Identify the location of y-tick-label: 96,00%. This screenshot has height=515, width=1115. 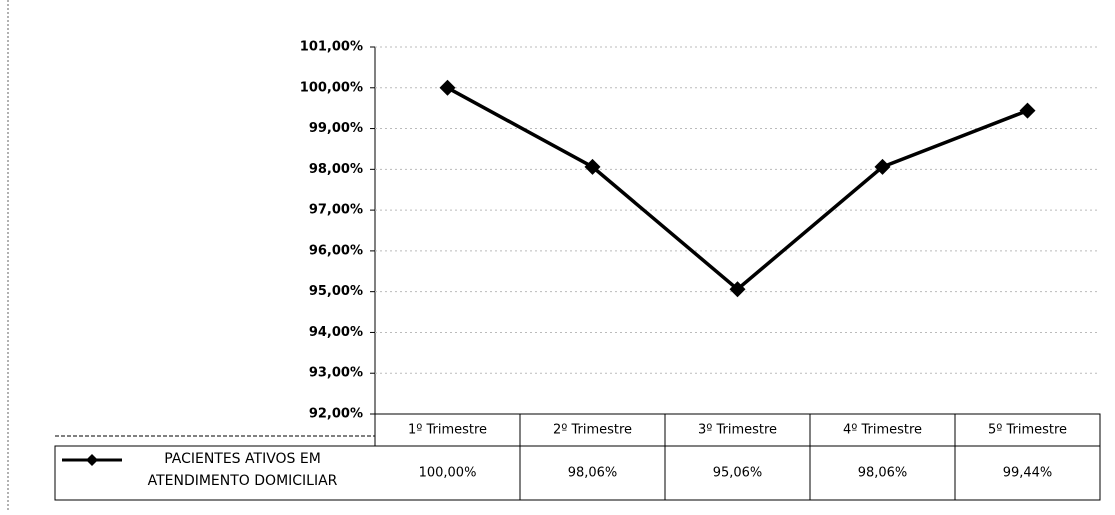
(336, 250).